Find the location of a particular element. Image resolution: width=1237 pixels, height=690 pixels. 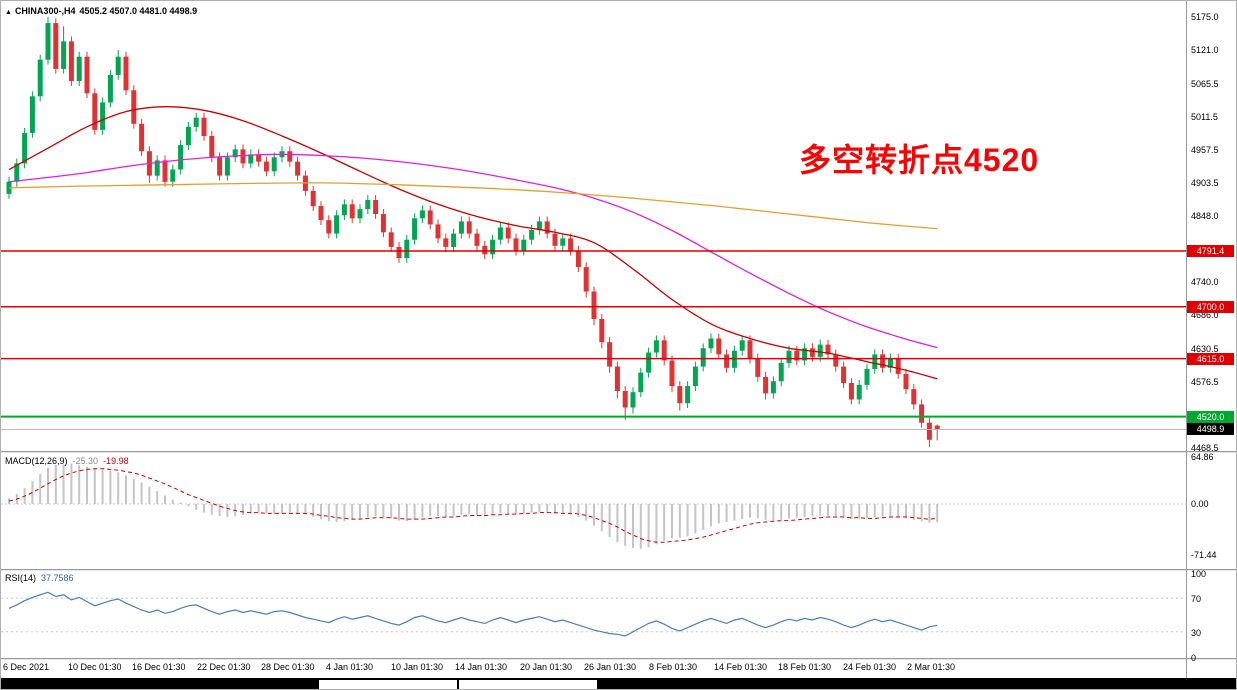

time-label: 10 Jan 01:30 is located at coordinates (417, 667).